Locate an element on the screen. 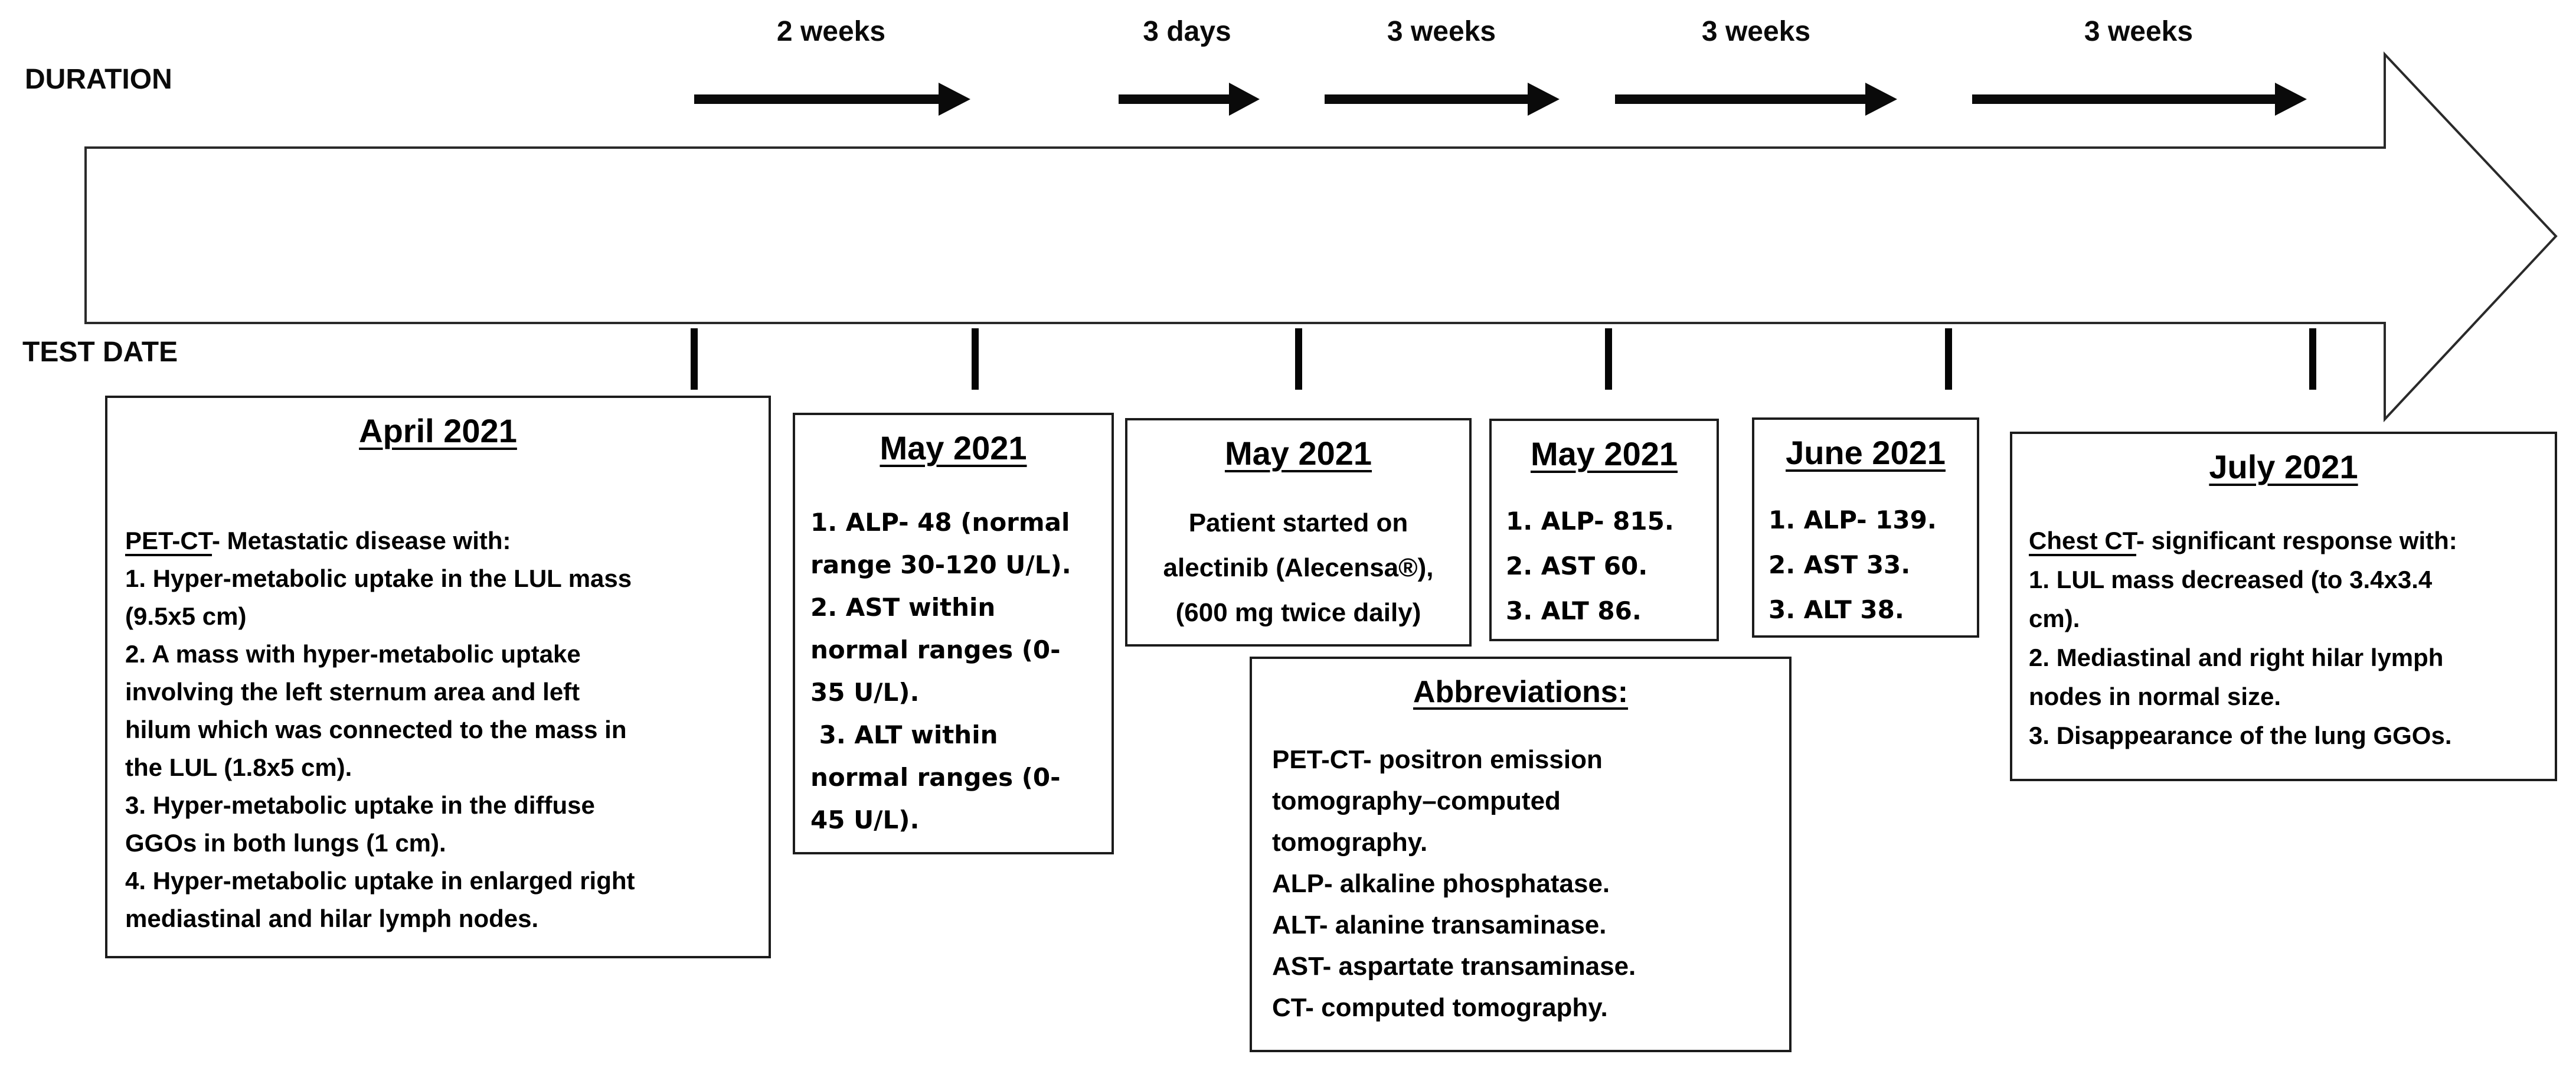 This screenshot has width=2576, height=1077. event-box-text: 1. ALP- 815. 2. AST 60. 3. ALT 86. is located at coordinates (1590, 566).